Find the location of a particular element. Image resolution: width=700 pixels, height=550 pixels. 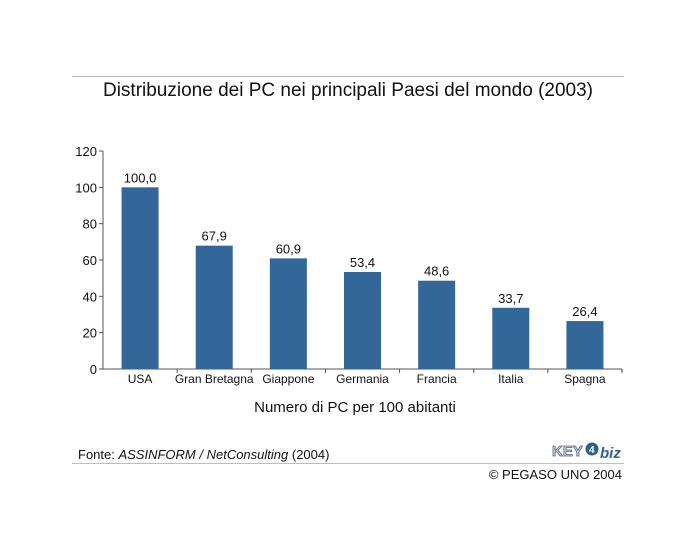

y-tick-label: 120 is located at coordinates (86, 151).